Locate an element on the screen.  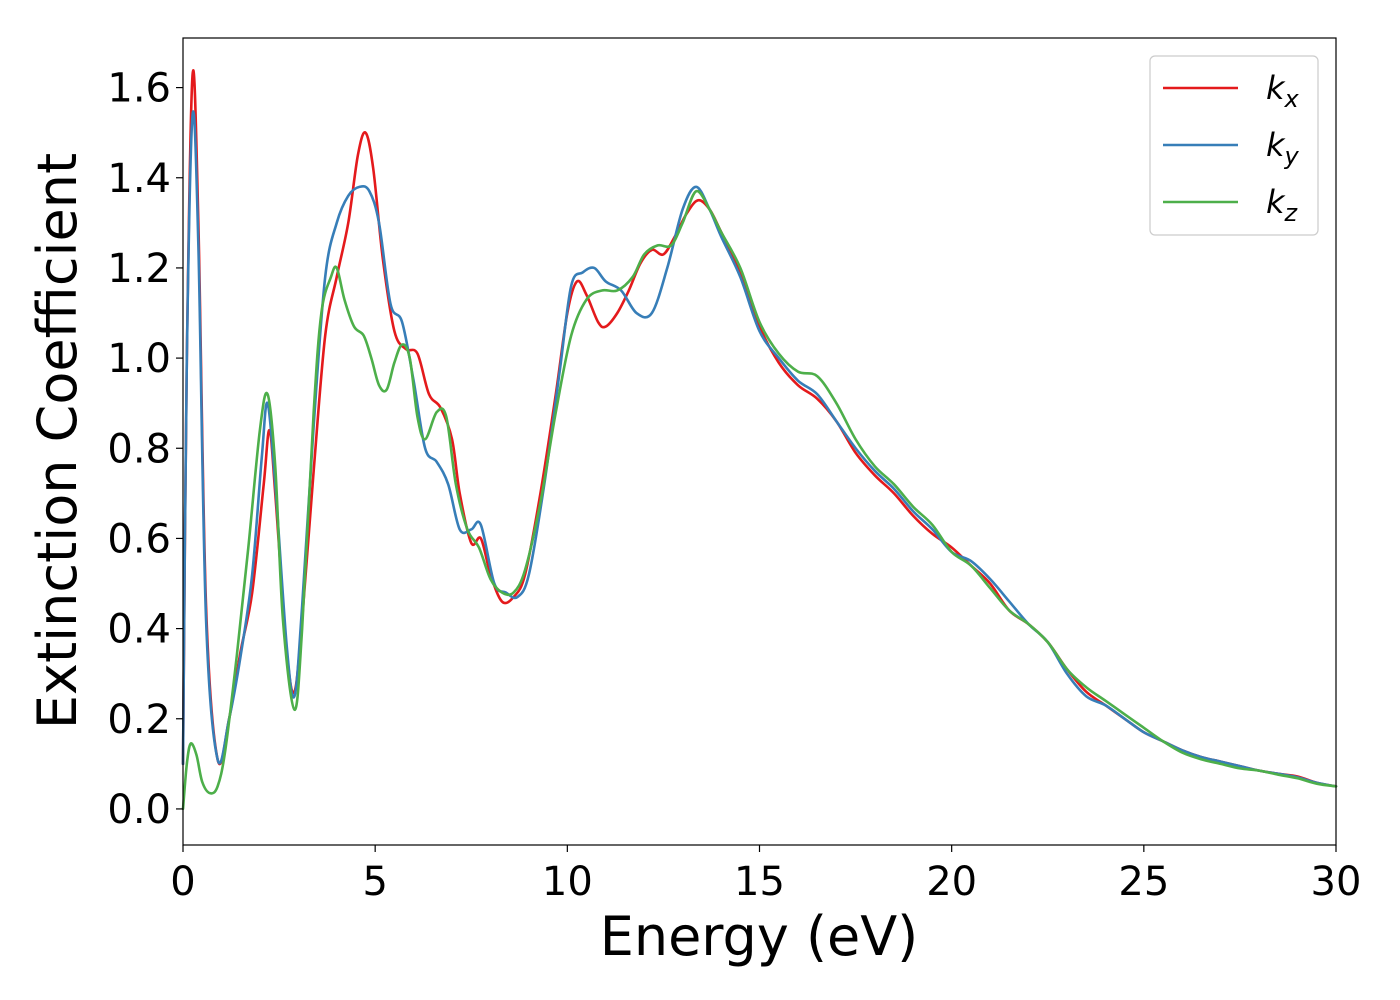
x-tick-label: 10 is located at coordinates (567, 882).